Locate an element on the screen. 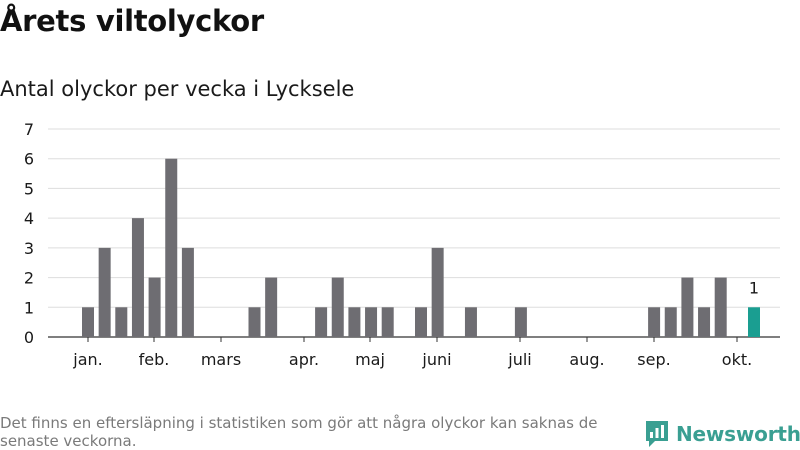  brand-logo: Newsworthy is located at coordinates (722, 434).